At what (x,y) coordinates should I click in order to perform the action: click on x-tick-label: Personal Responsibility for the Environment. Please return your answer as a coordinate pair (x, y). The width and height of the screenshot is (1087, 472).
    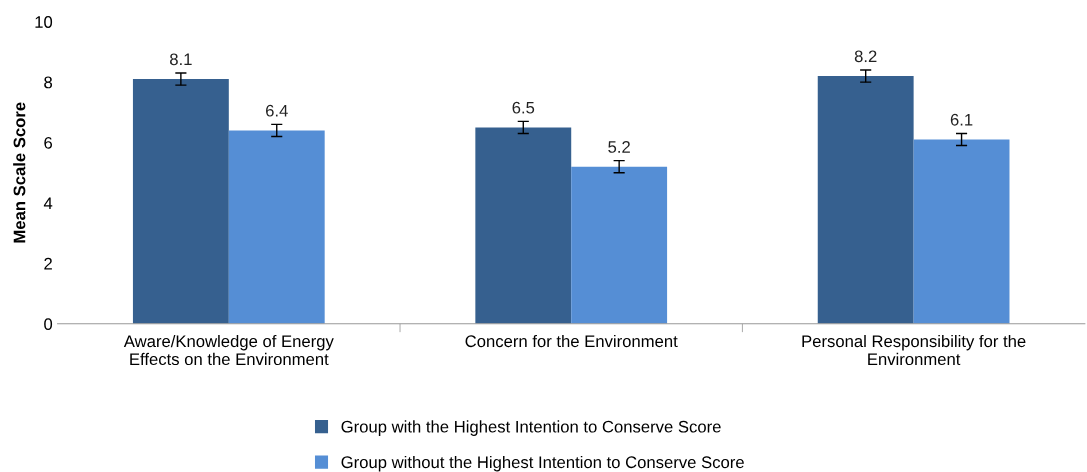
    Looking at the image, I should click on (914, 350).